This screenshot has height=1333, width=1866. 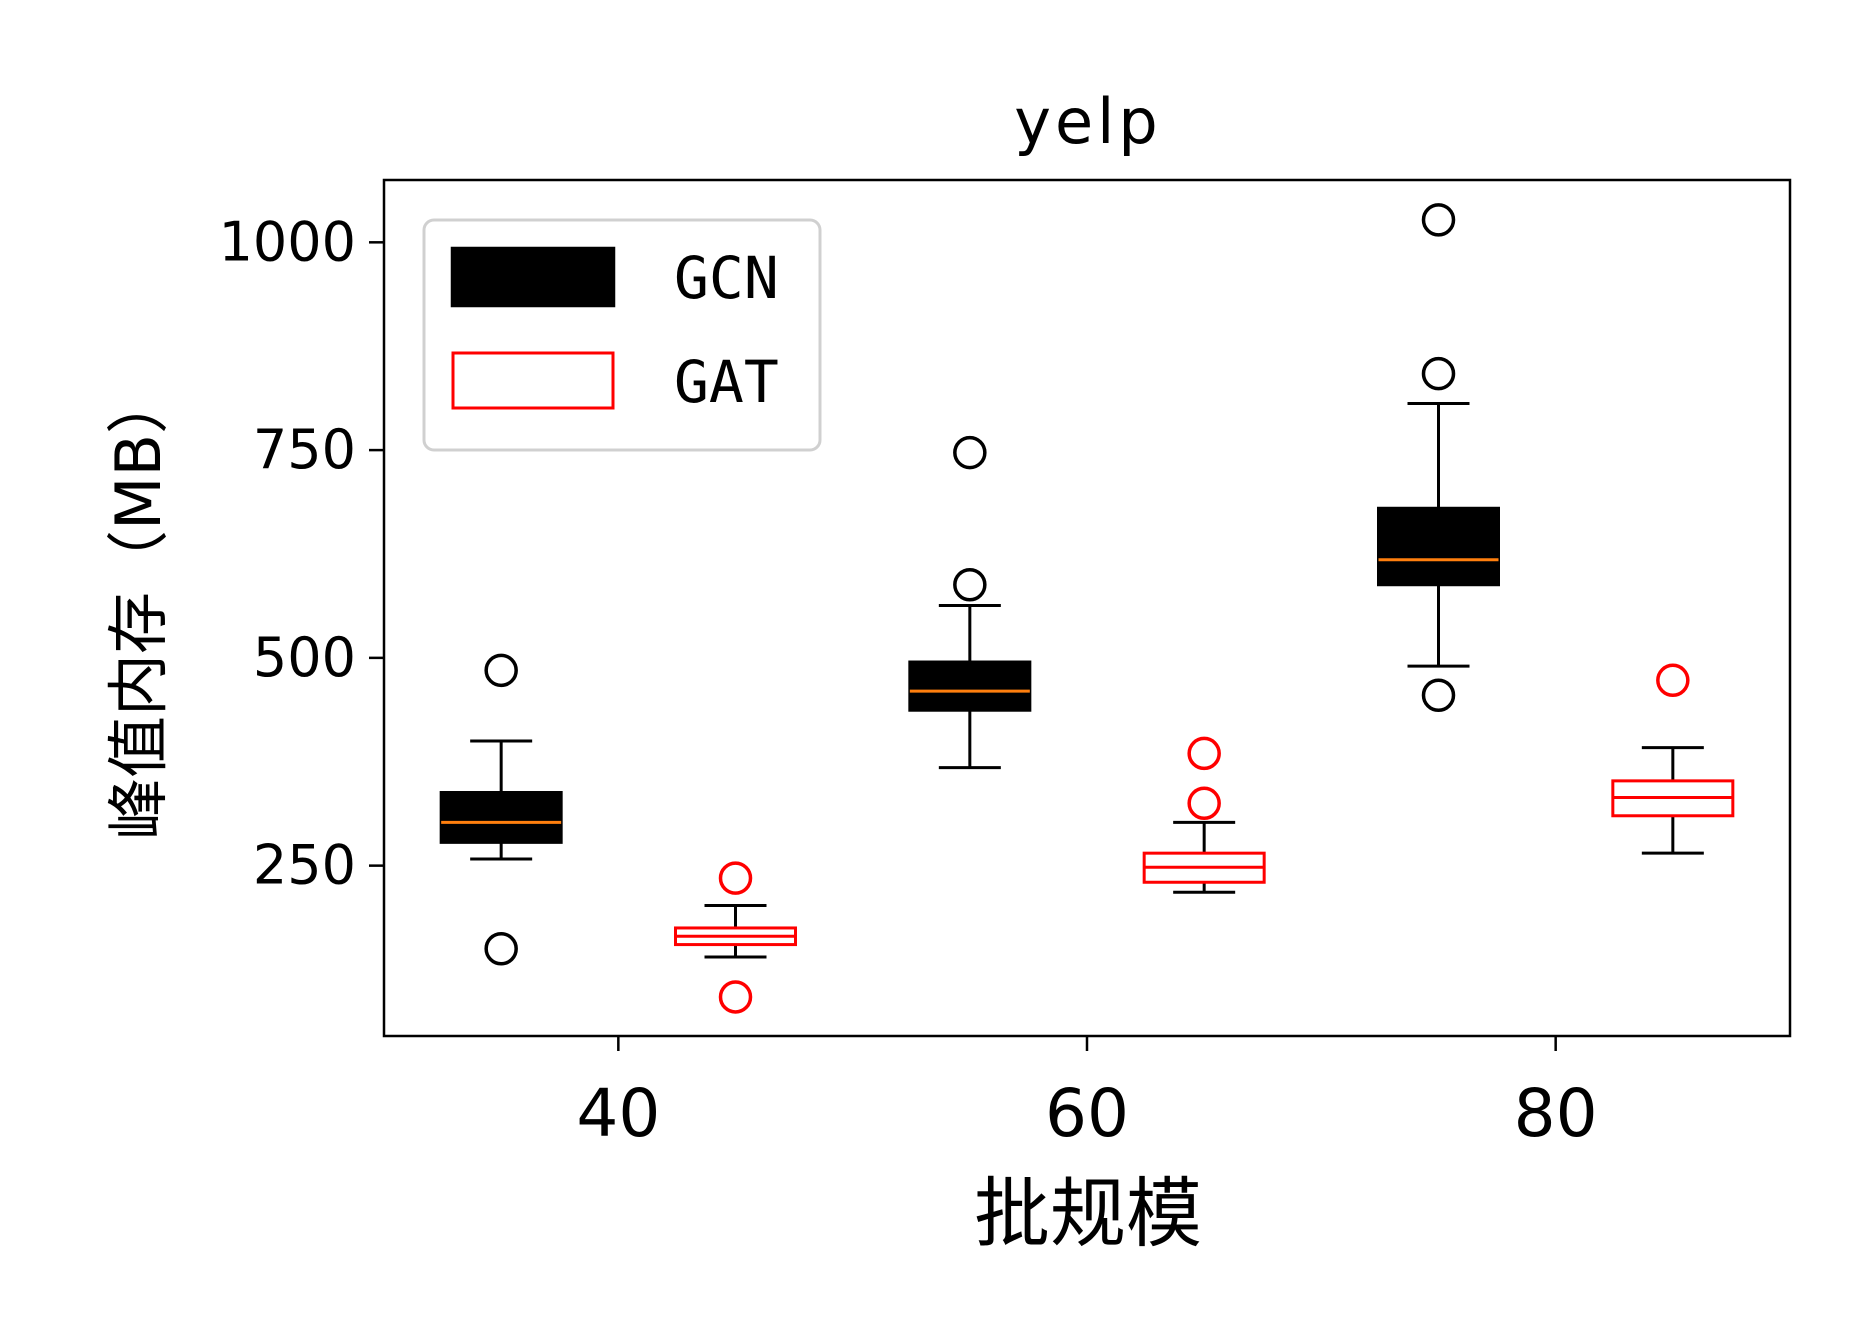 What do you see at coordinates (301, 553) in the screenshot?
I see `y-axis: 250 500 750 1000` at bounding box center [301, 553].